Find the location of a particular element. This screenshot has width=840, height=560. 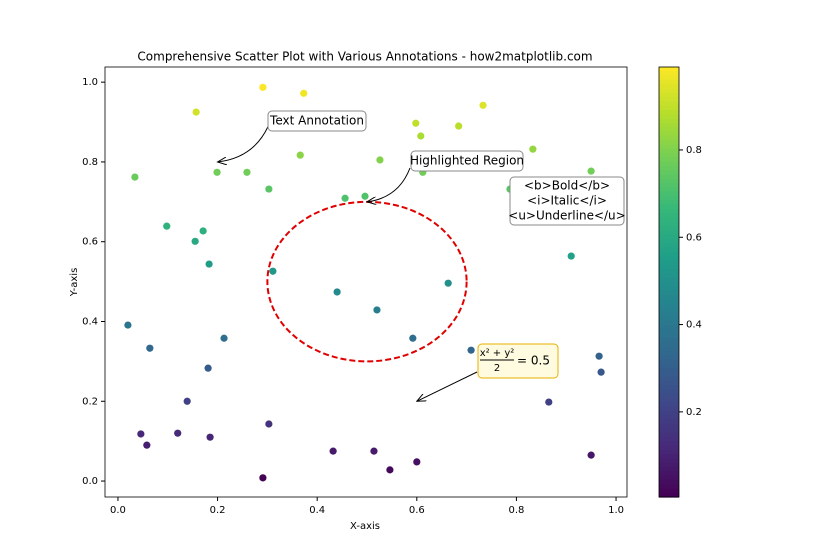

x-tick-label: 0.2 is located at coordinates (218, 510).